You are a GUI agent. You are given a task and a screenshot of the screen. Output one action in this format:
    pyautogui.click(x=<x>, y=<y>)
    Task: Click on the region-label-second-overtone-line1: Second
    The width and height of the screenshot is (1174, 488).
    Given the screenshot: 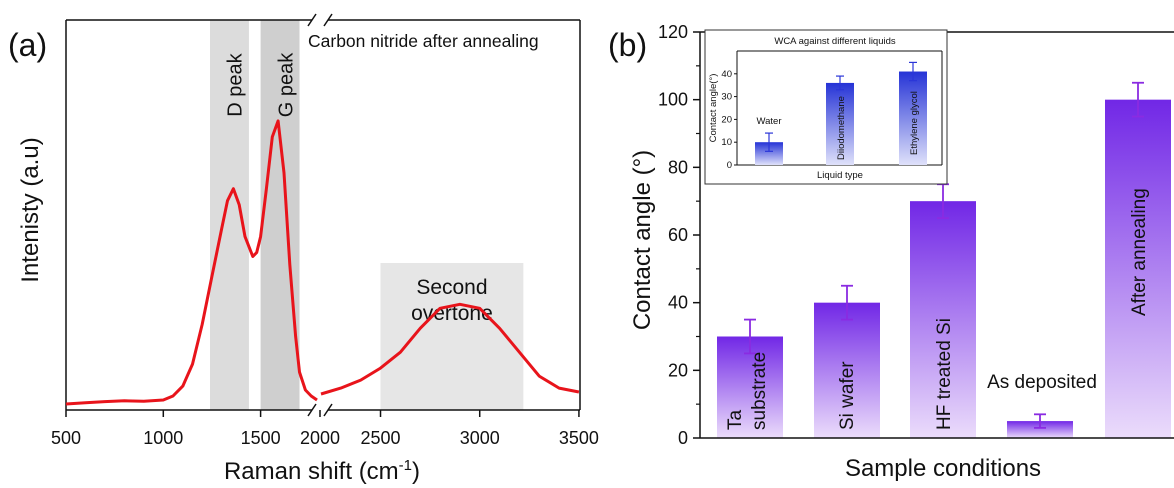 What is the action you would take?
    pyautogui.click(x=451, y=287)
    